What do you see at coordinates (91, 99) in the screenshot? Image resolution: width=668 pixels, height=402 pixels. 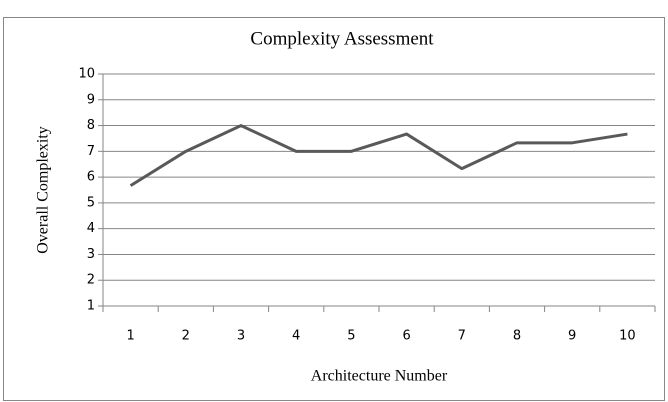 I see `y-tick-label: 9` at bounding box center [91, 99].